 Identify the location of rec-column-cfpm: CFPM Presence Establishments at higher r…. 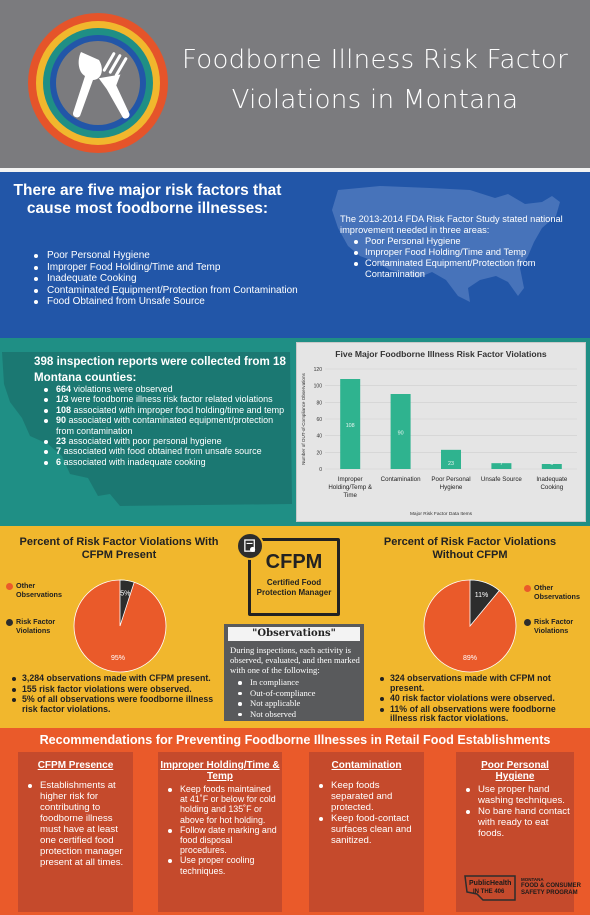
(75, 832).